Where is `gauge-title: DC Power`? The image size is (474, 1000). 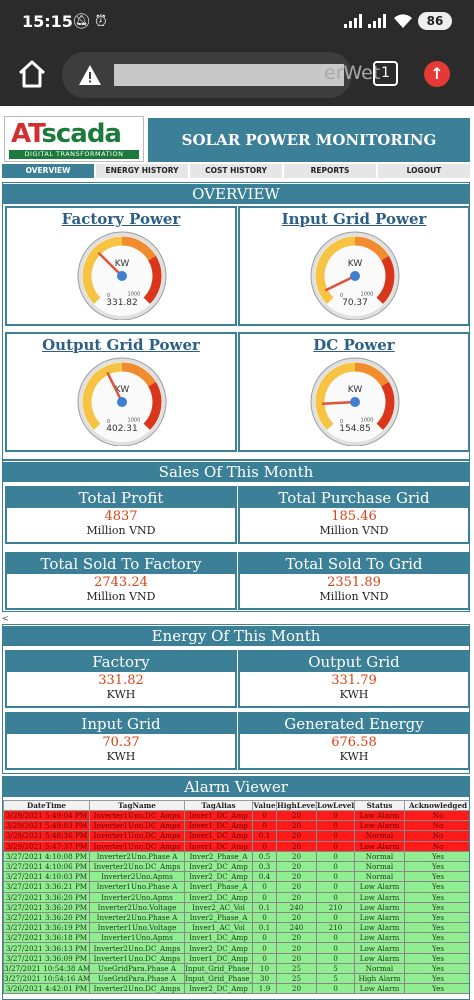
gauge-title: DC Power is located at coordinates (354, 345).